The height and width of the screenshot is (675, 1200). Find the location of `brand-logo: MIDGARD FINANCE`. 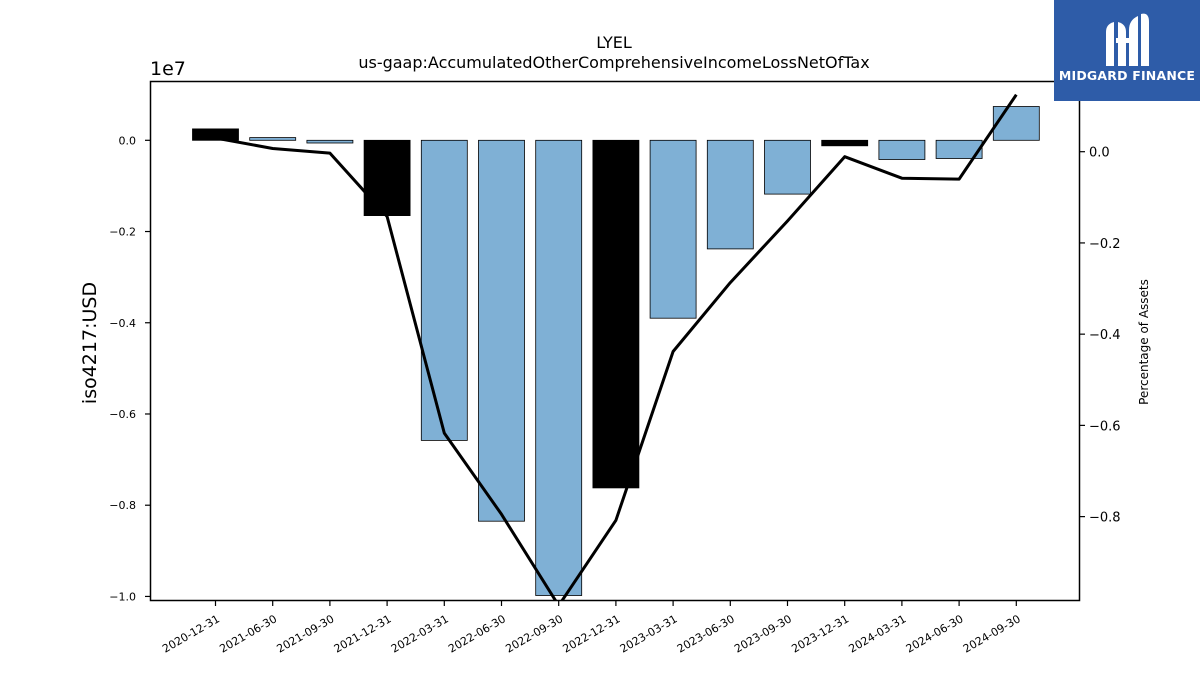

brand-logo: MIDGARD FINANCE is located at coordinates (1127, 50).